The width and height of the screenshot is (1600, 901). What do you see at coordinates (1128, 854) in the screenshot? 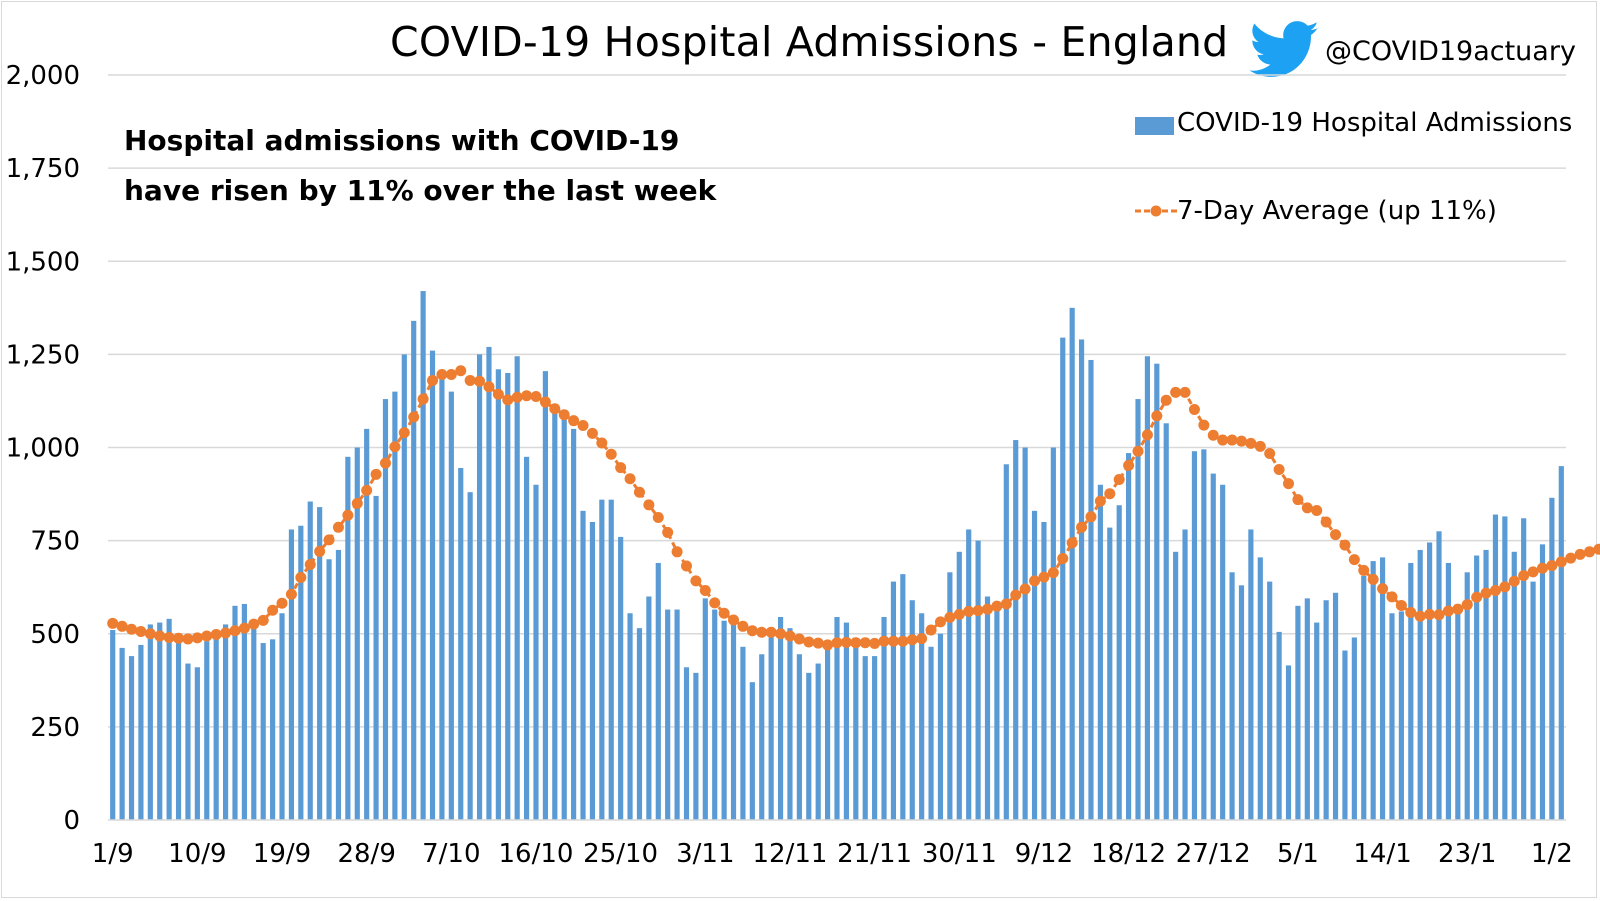
I see `x-tick-label: 18/12` at bounding box center [1128, 854].